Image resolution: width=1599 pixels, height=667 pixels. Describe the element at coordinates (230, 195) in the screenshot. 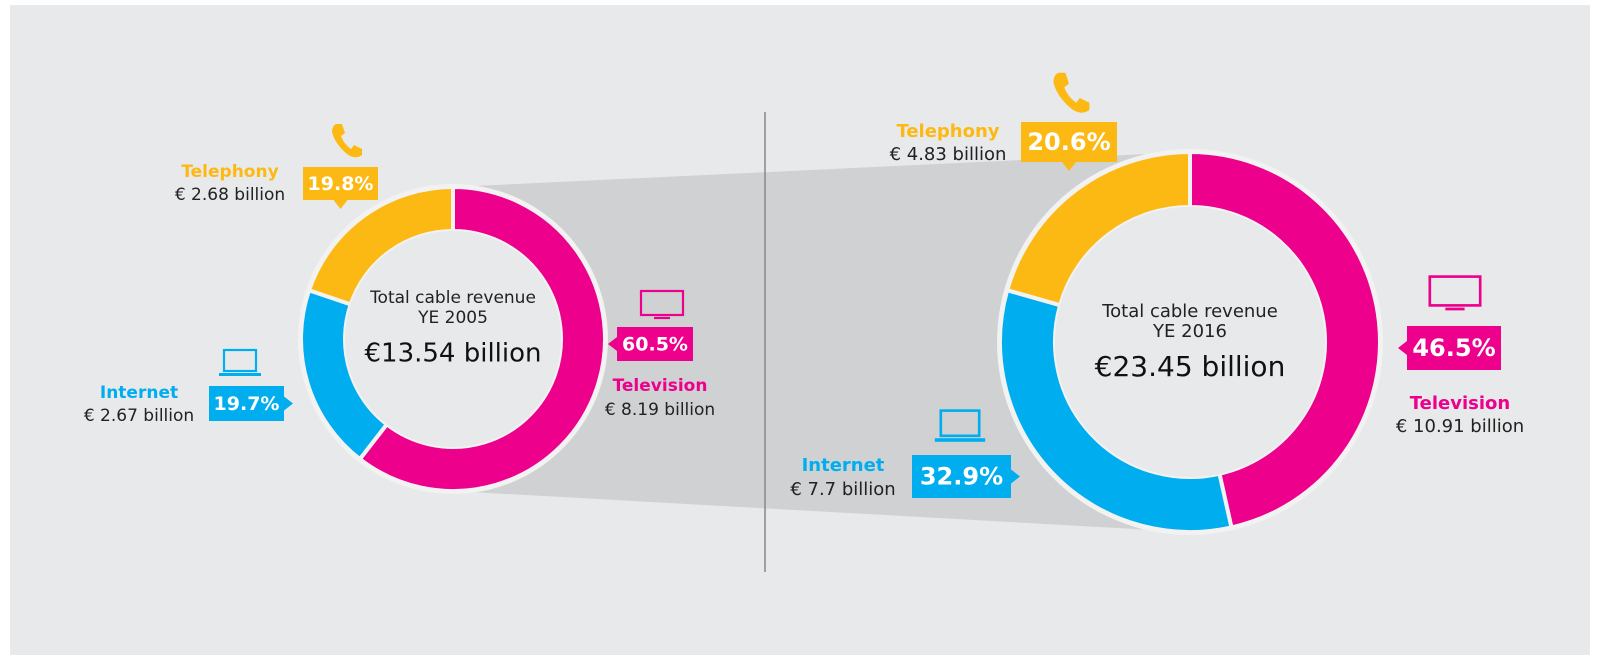

I see `category-amount: € 2.68 billion` at that location.